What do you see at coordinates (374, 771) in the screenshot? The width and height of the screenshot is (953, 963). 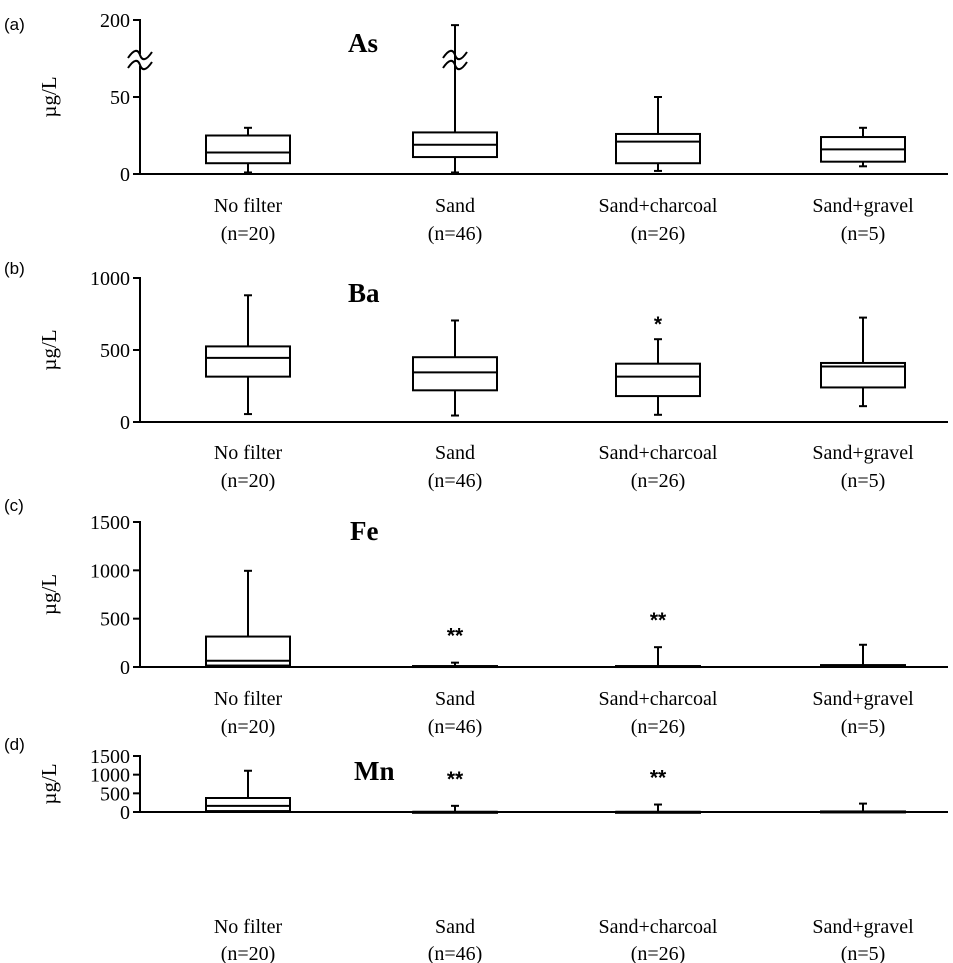 I see `panel-title: Mn` at bounding box center [374, 771].